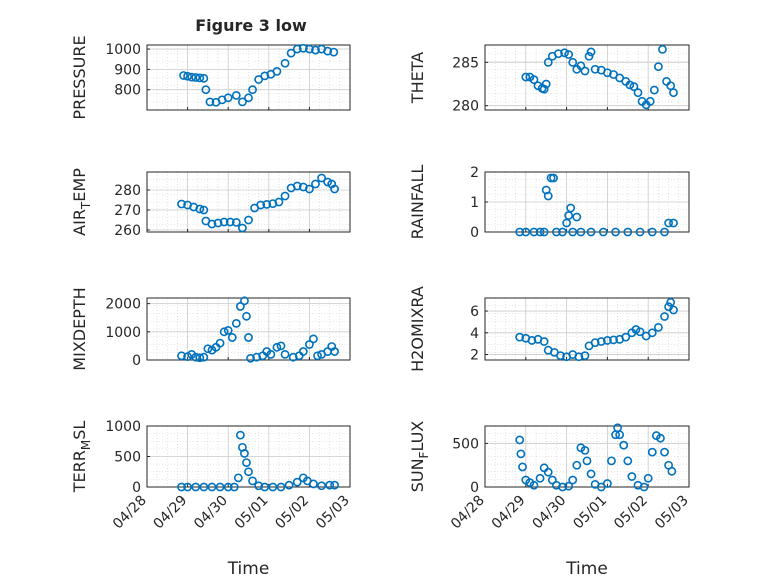  What do you see at coordinates (136, 361) in the screenshot?
I see `y-tick-label: 0` at bounding box center [136, 361].